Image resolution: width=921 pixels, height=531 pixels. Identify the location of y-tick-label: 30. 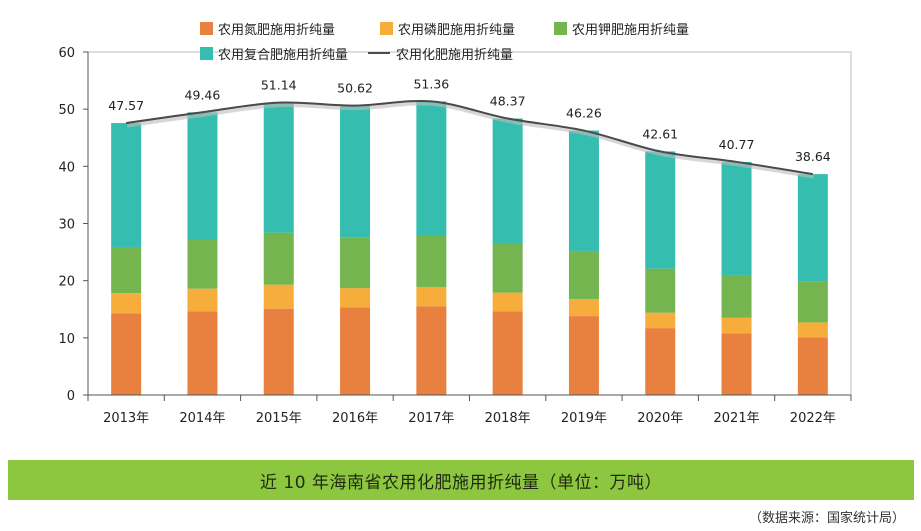
(66, 225).